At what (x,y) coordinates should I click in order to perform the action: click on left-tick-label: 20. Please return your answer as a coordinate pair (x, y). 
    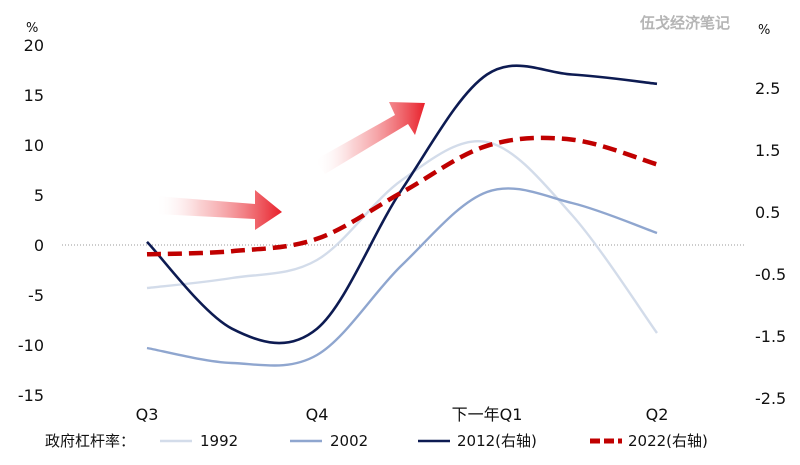
    Looking at the image, I should click on (34, 45).